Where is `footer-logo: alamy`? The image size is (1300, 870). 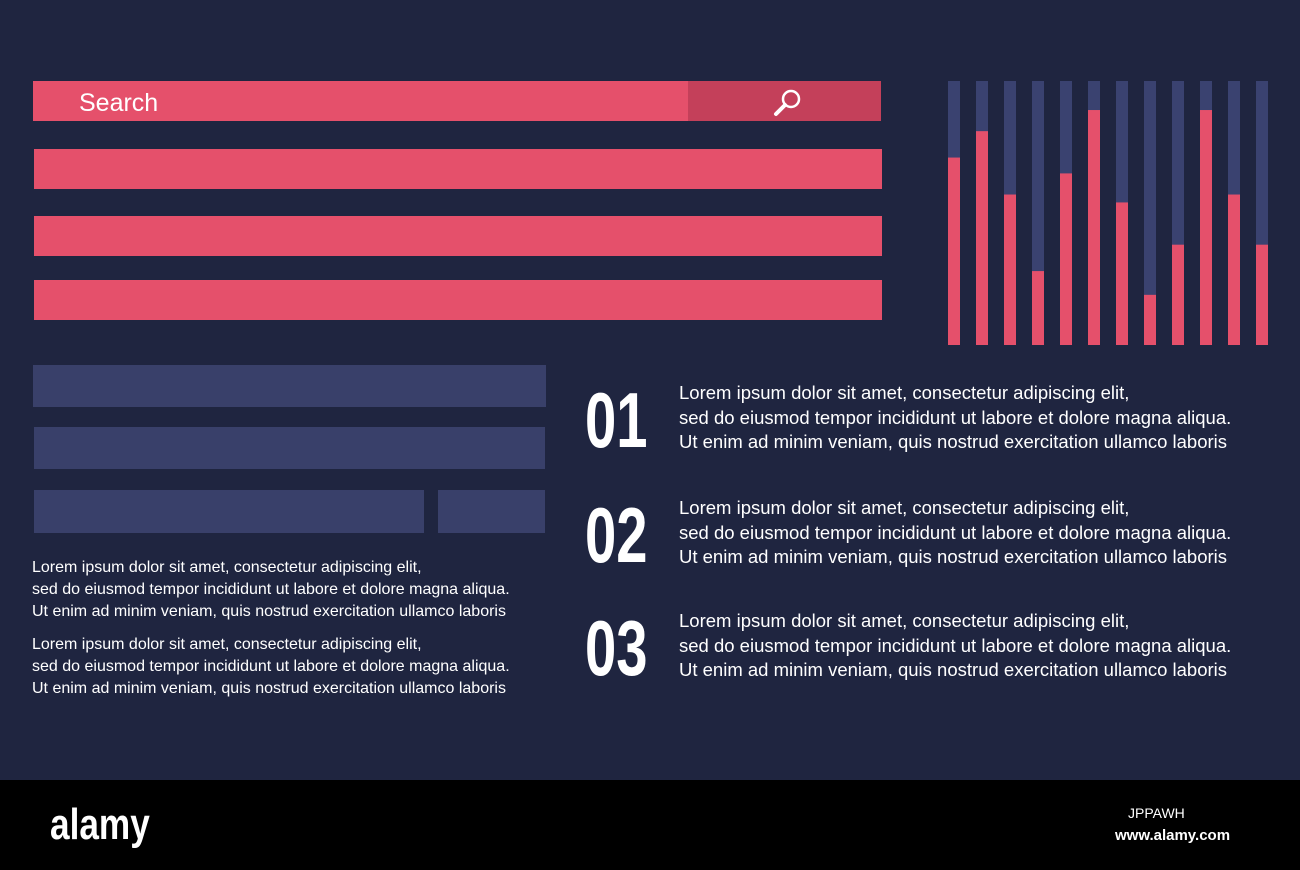 footer-logo: alamy is located at coordinates (100, 824).